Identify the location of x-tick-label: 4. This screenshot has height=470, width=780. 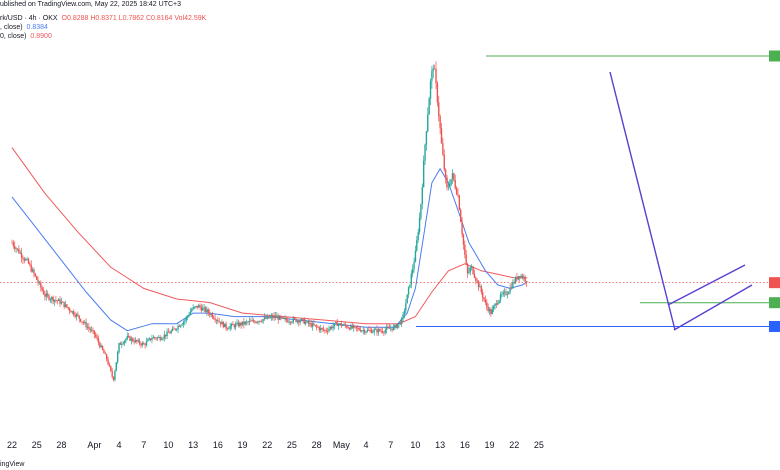
(366, 445).